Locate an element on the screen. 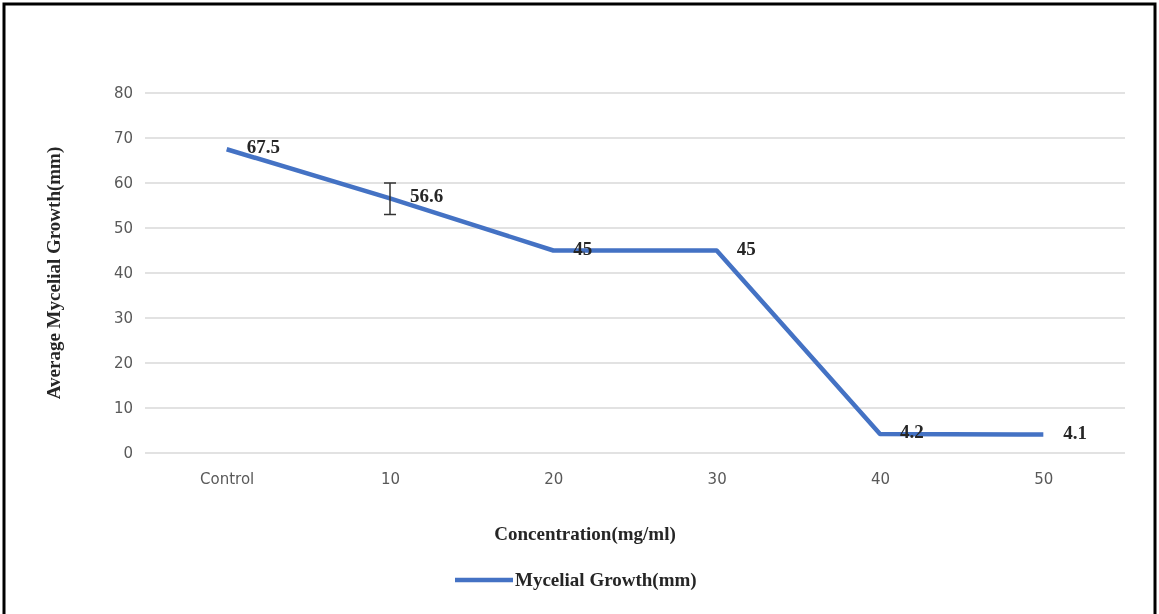 Image resolution: width=1159 pixels, height=614 pixels. y-tick-label: 20 is located at coordinates (123, 363).